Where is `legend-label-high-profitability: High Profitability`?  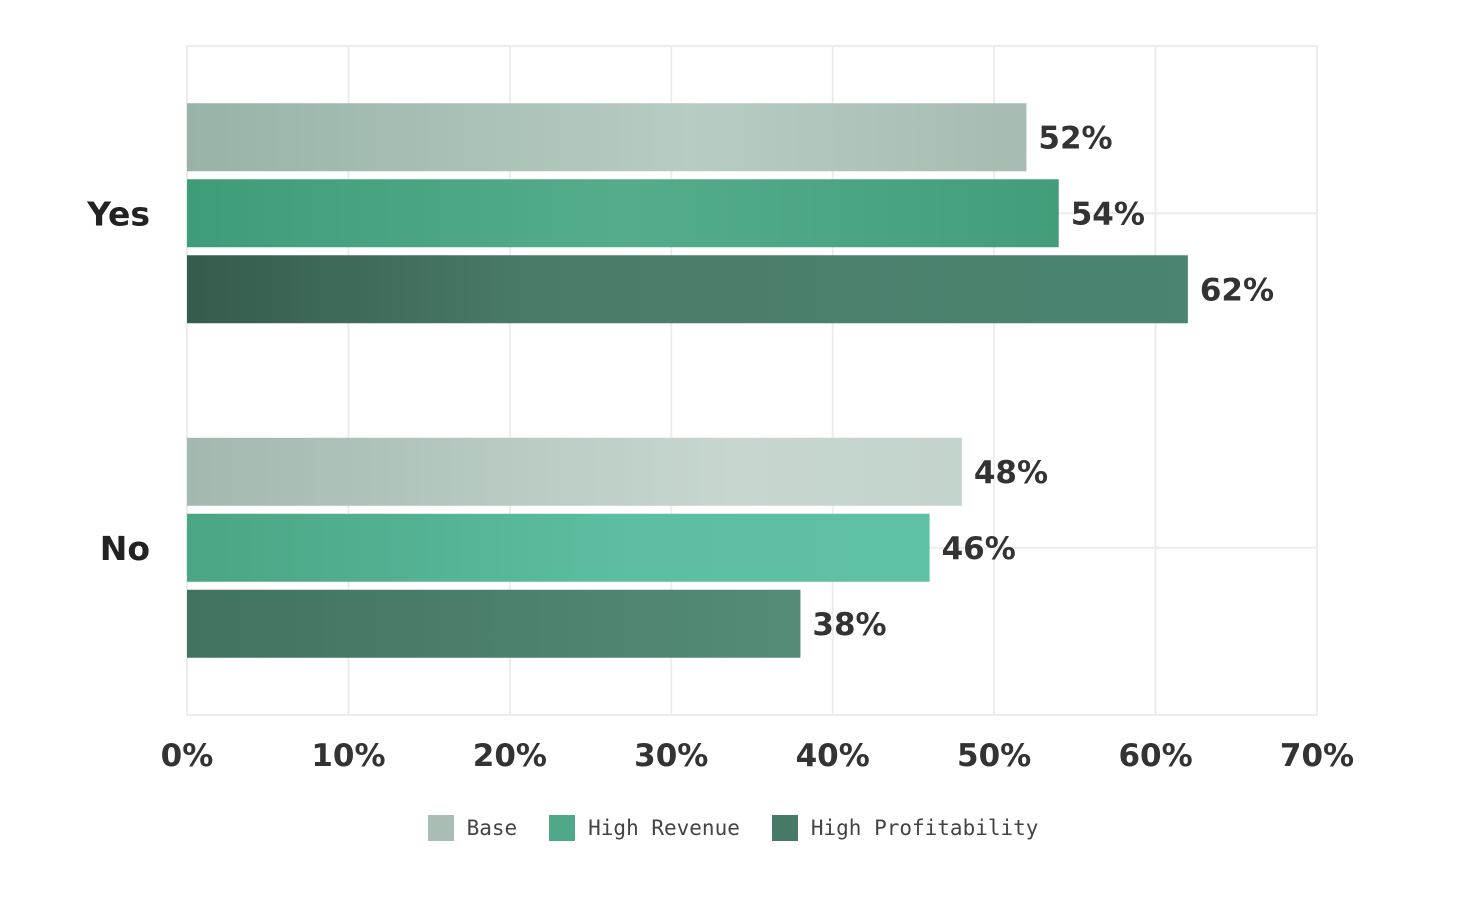
legend-label-high-profitability: High Profitability is located at coordinates (924, 828).